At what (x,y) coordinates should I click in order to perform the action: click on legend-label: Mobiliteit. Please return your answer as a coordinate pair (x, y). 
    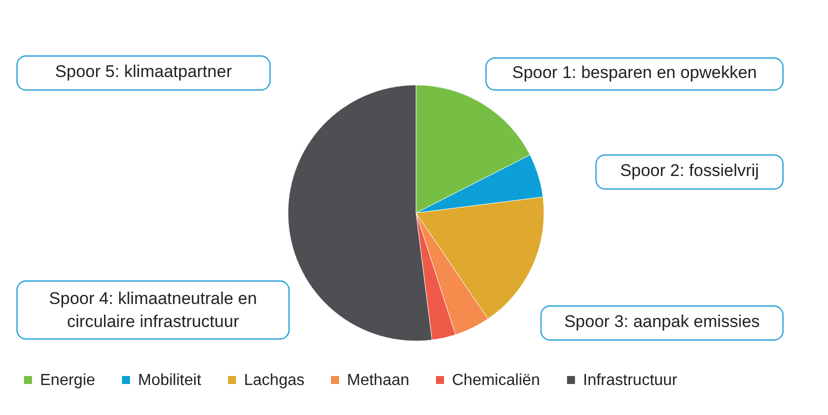
    Looking at the image, I should click on (170, 380).